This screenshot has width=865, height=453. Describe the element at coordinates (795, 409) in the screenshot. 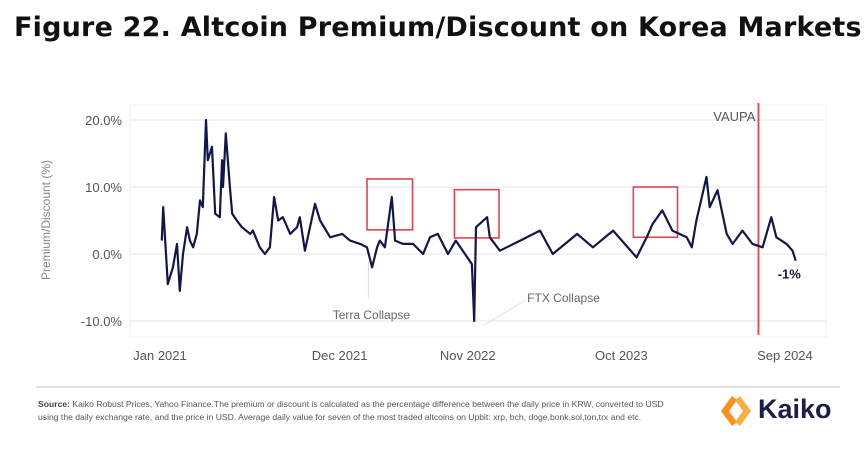

I see `kaiko-logo-text: Kaiko` at that location.